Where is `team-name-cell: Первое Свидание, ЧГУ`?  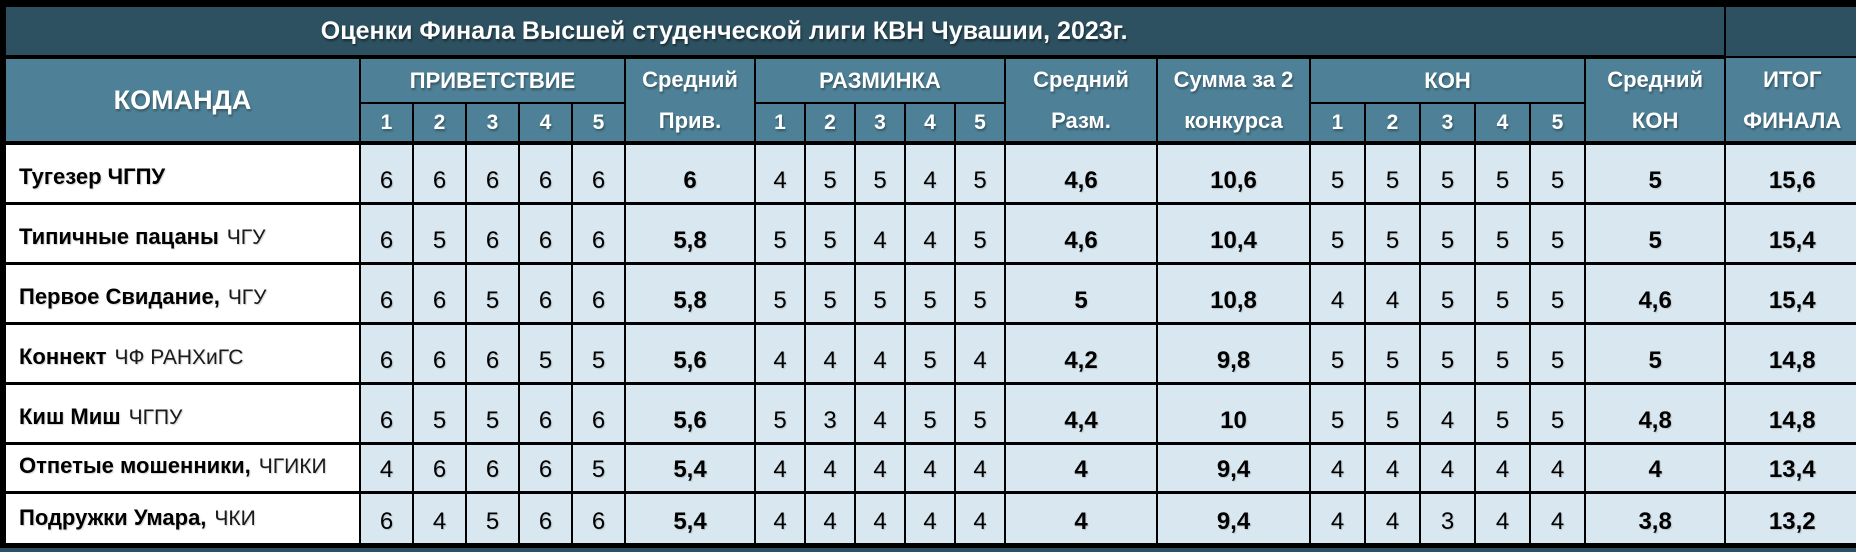 team-name-cell: Первое Свидание, ЧГУ is located at coordinates (181, 293).